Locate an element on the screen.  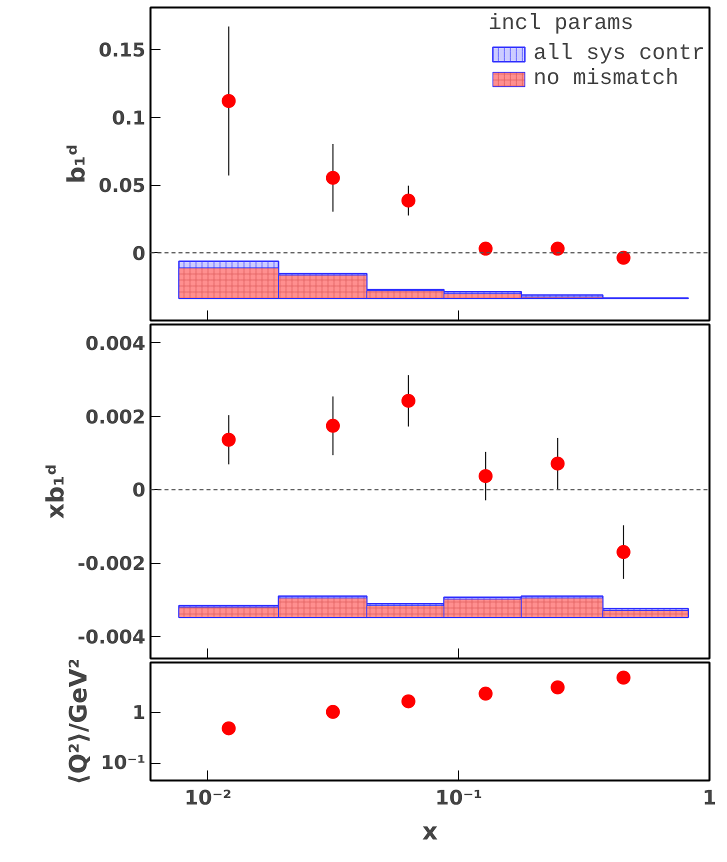
y-tick-label: 0.15 is located at coordinates (122, 51).